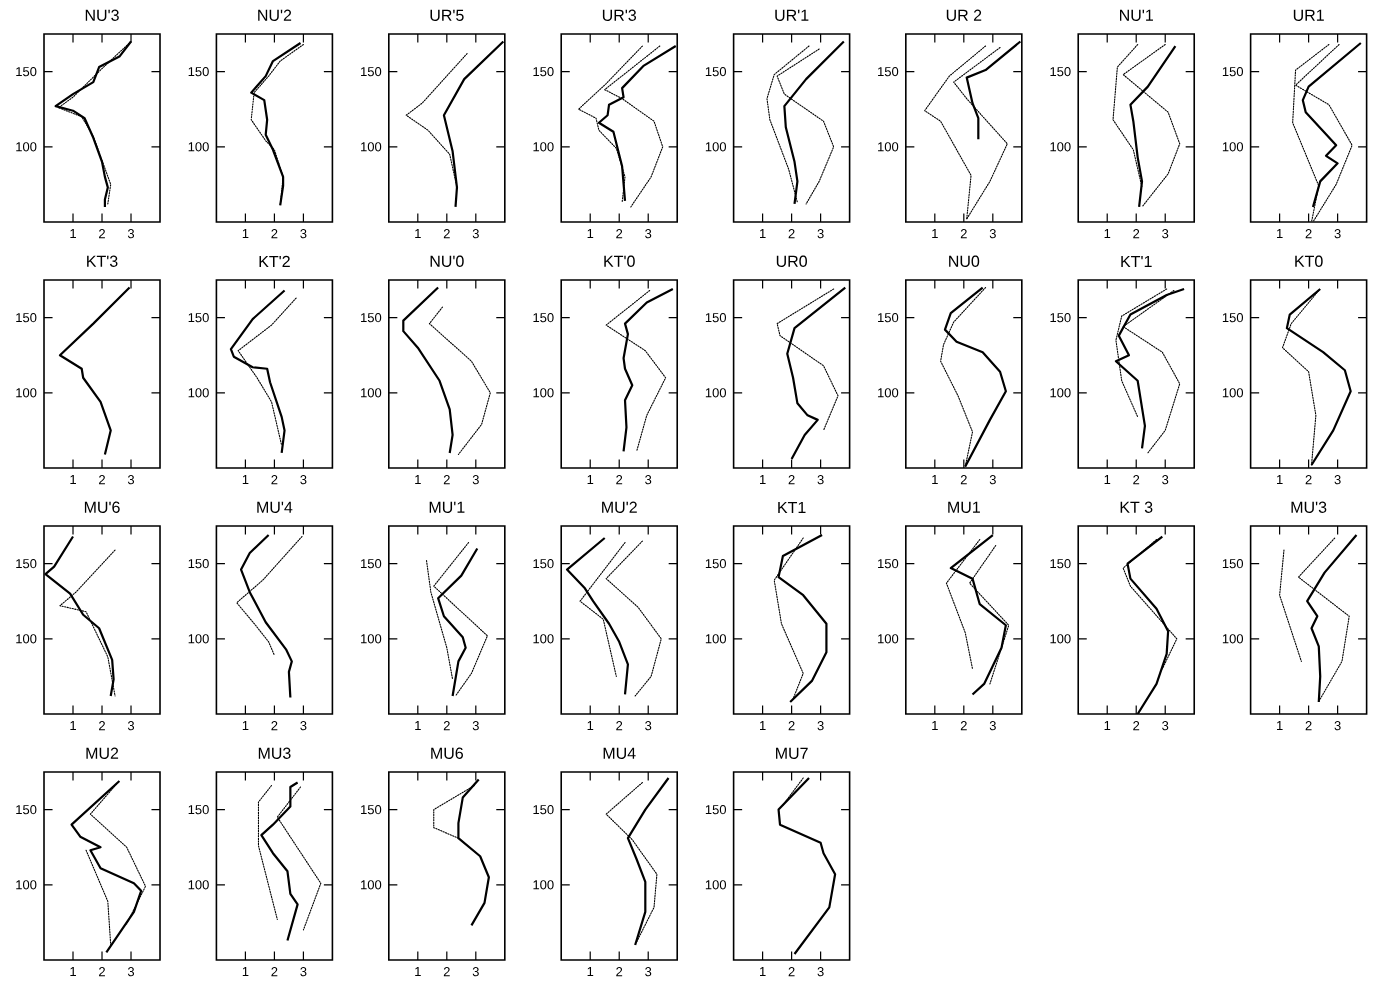  Describe the element at coordinates (792, 507) in the screenshot. I see `chart-title: KT1` at that location.